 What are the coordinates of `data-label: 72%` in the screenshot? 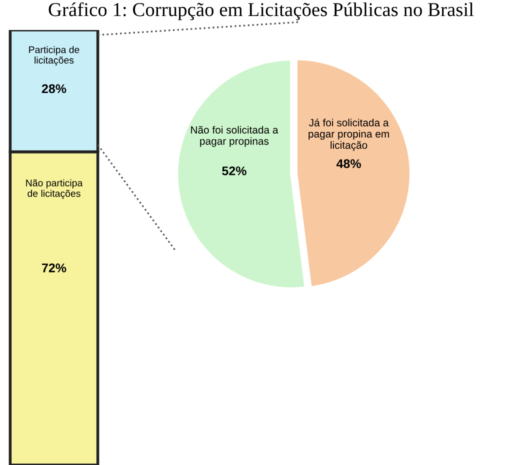 It's located at (54, 267).